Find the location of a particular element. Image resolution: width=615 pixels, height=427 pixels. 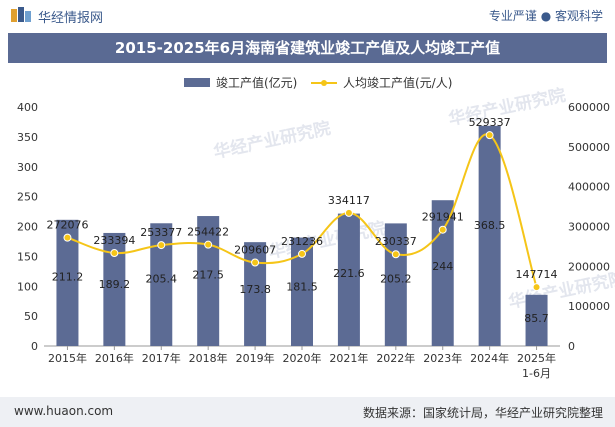

y-right-tick-label: 400000 is located at coordinates (589, 187).